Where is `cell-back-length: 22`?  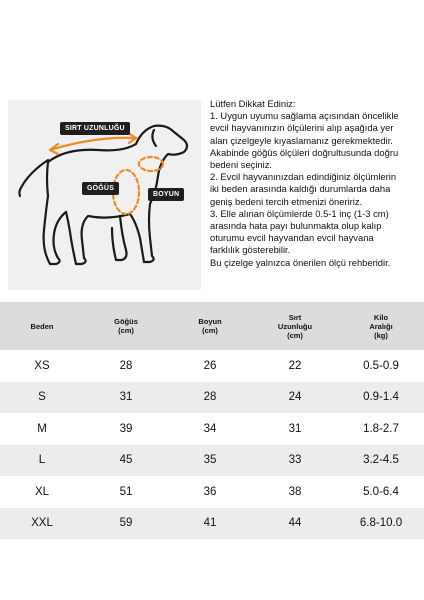
cell-back-length: 22 is located at coordinates (295, 365).